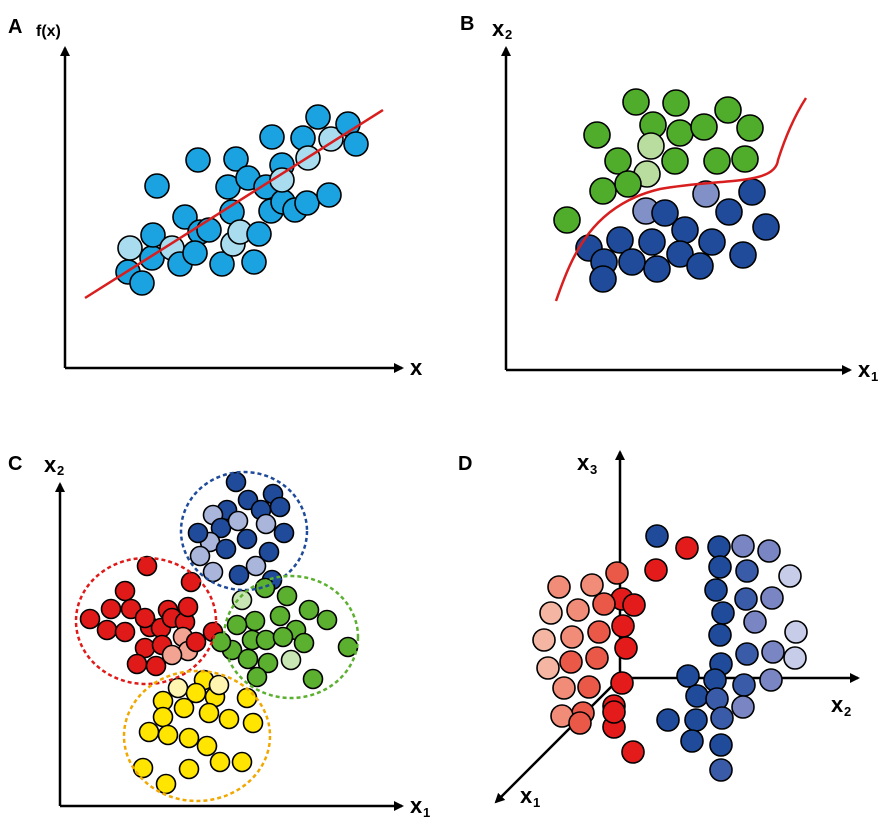 The image size is (892, 830). I want to click on panel-c-cluster-rings, so click(217, 636).